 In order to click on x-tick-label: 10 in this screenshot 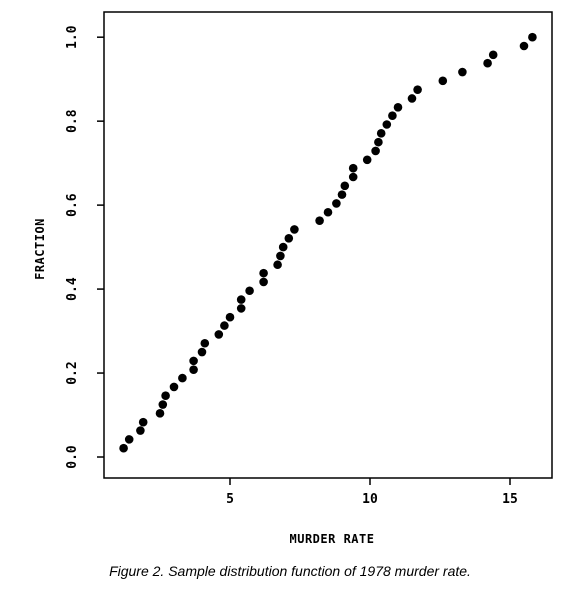, I will do `click(370, 499)`.